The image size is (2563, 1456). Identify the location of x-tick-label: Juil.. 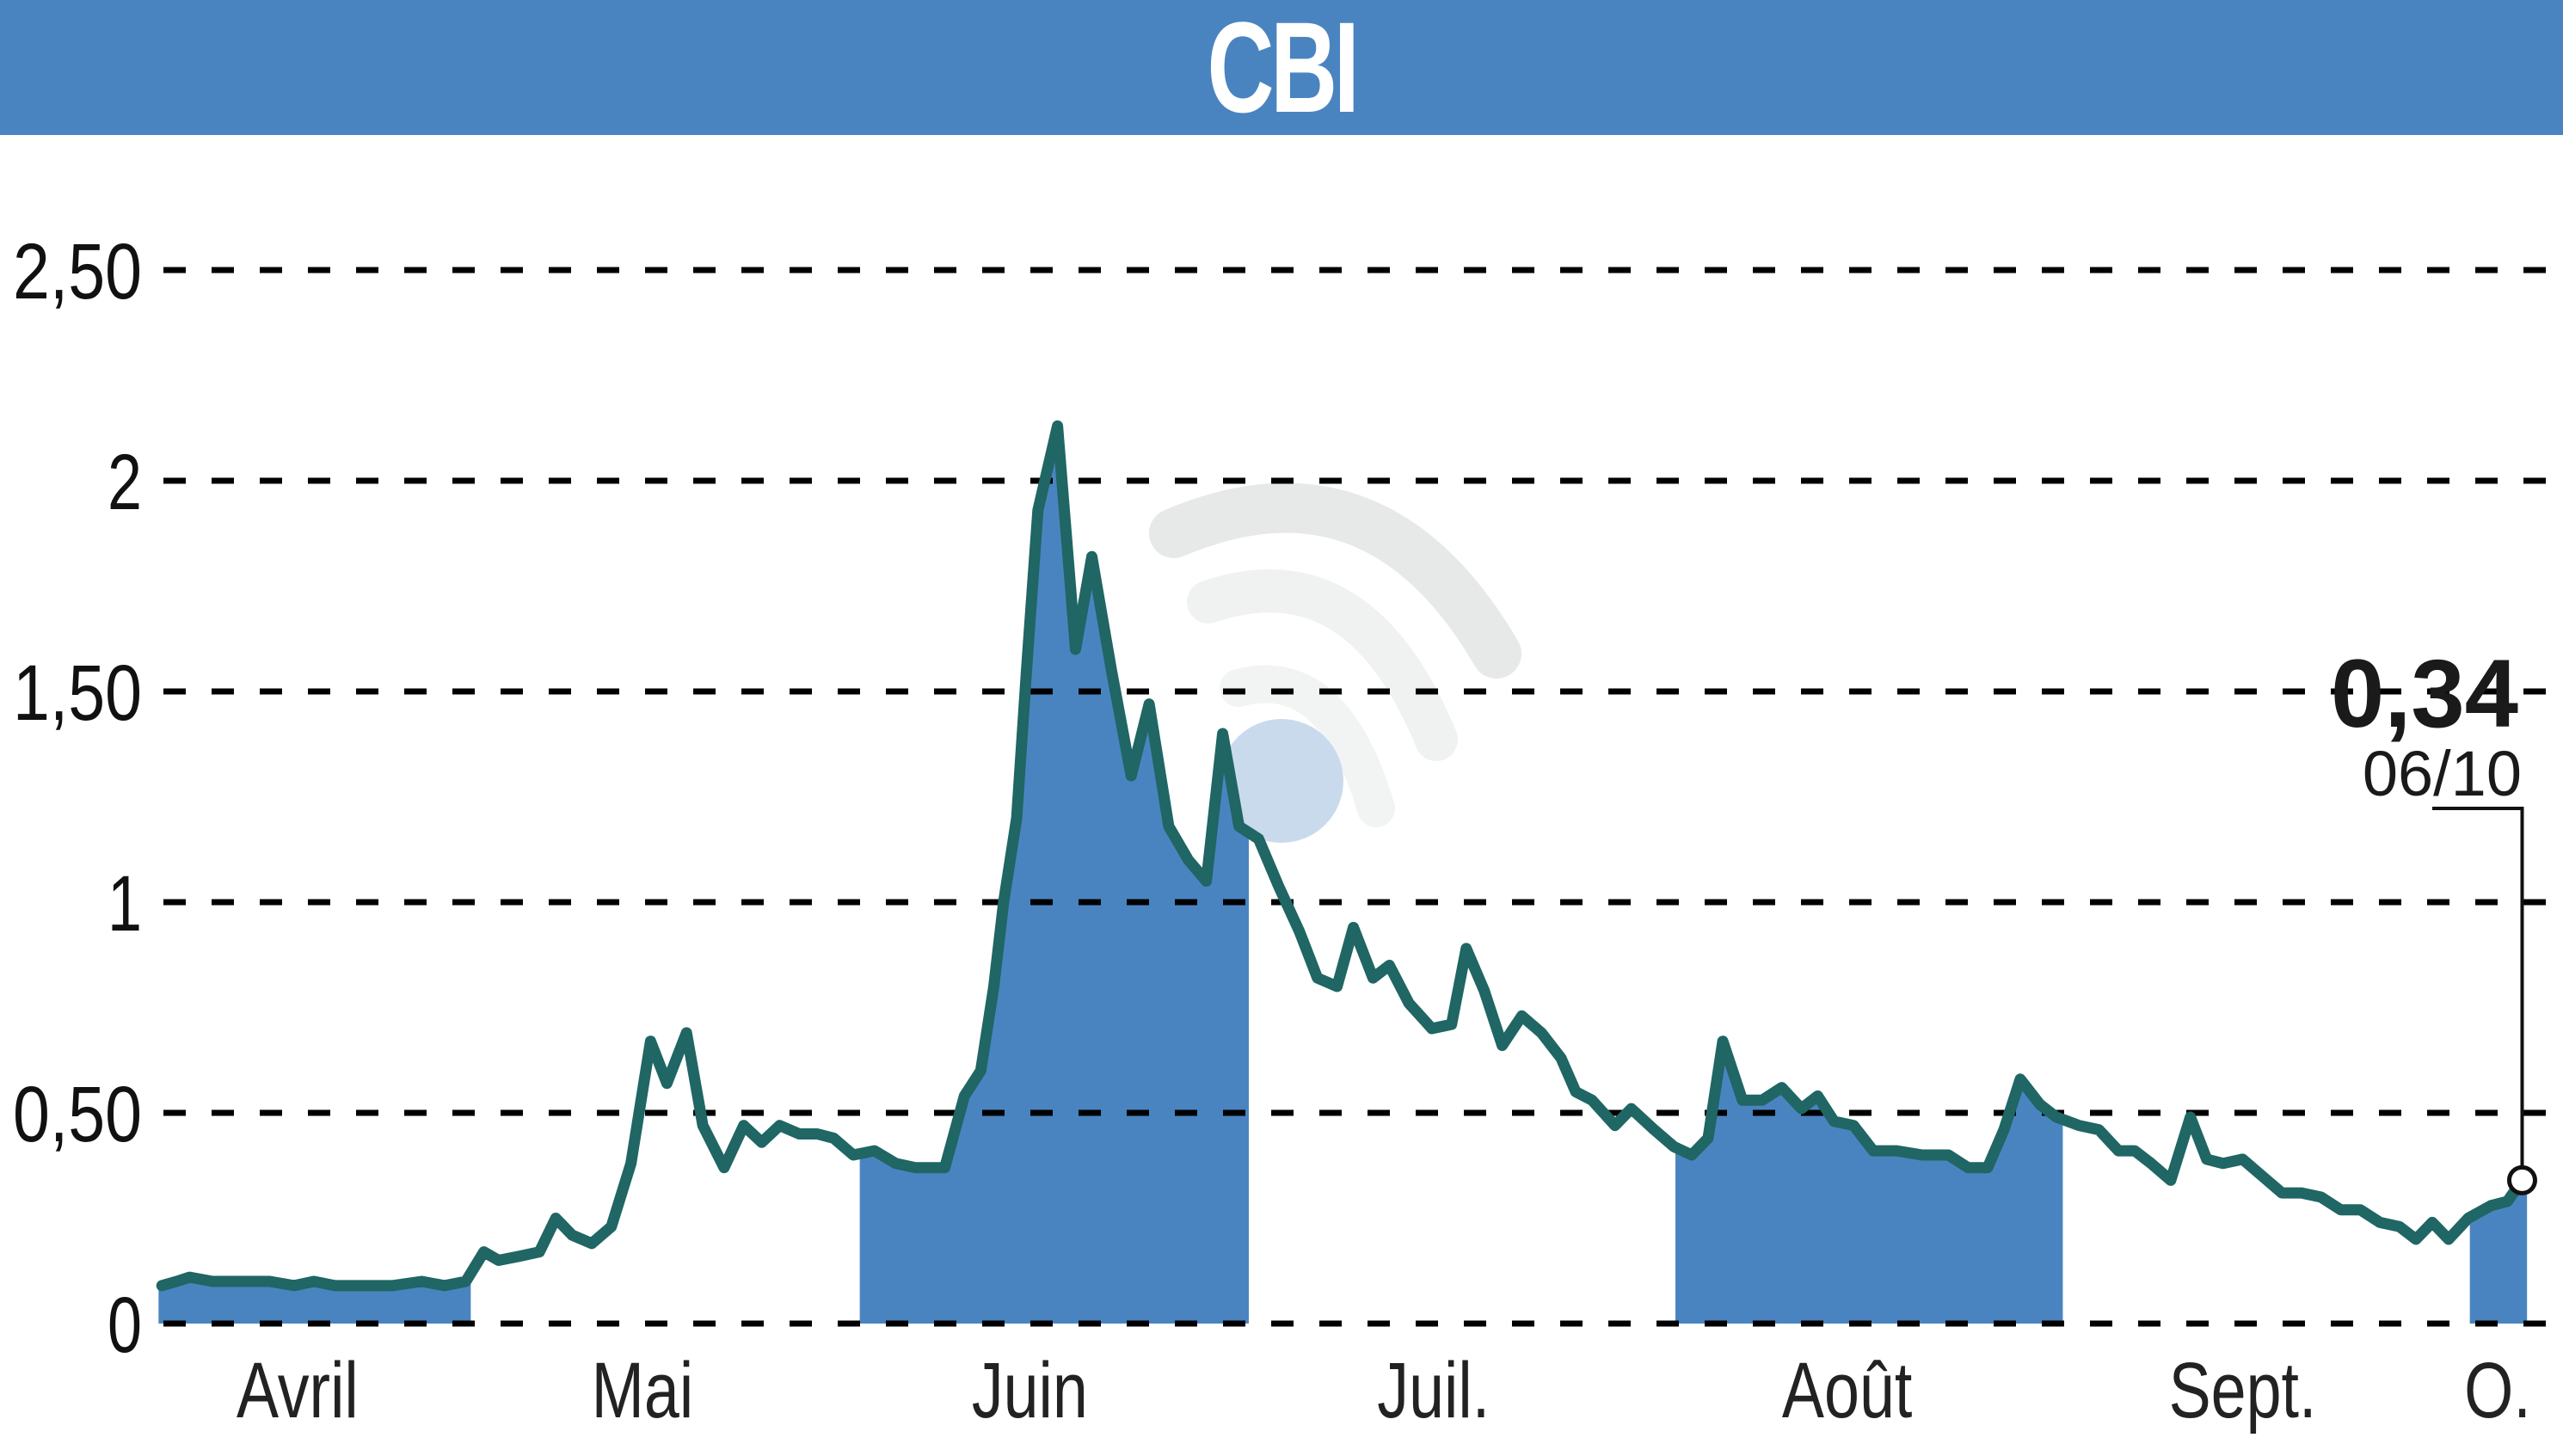
(1433, 1390).